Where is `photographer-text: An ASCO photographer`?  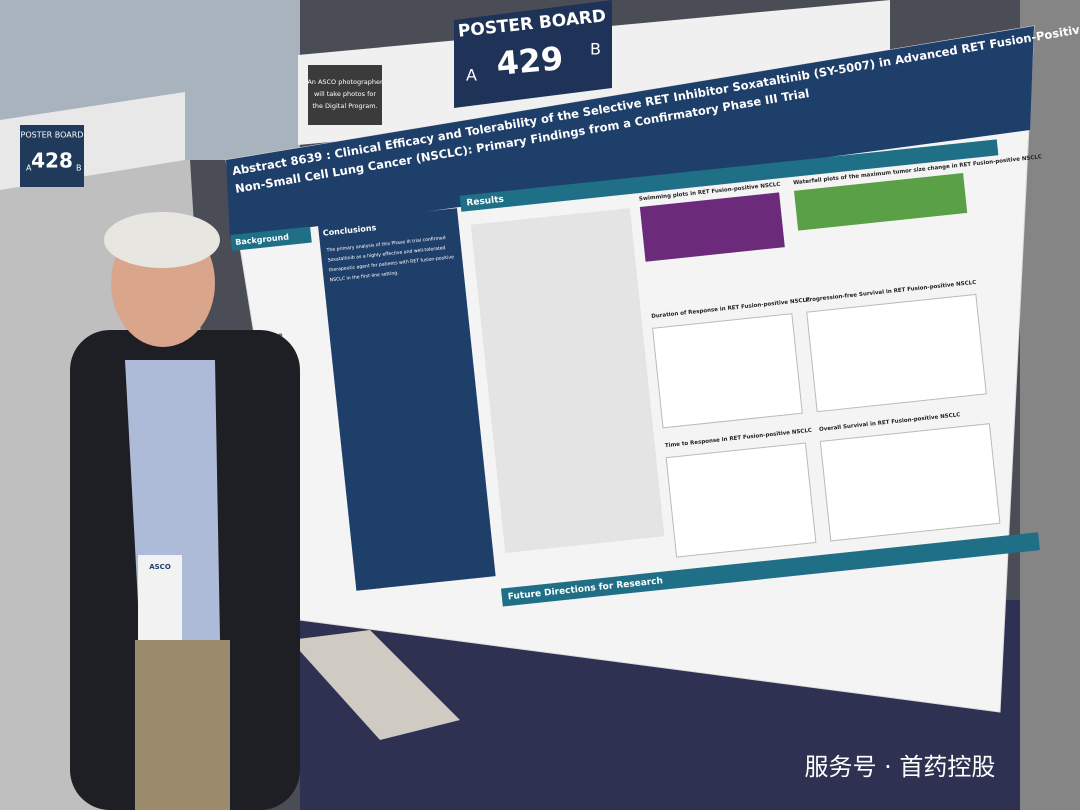
photographer-text: An ASCO photographer is located at coordinates (345, 82).